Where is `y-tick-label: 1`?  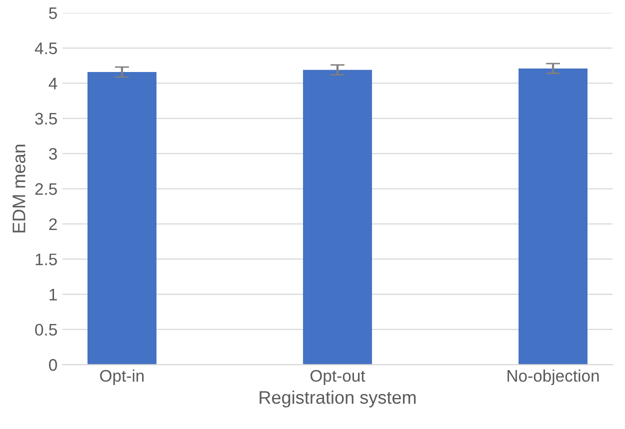 y-tick-label: 1 is located at coordinates (53, 294).